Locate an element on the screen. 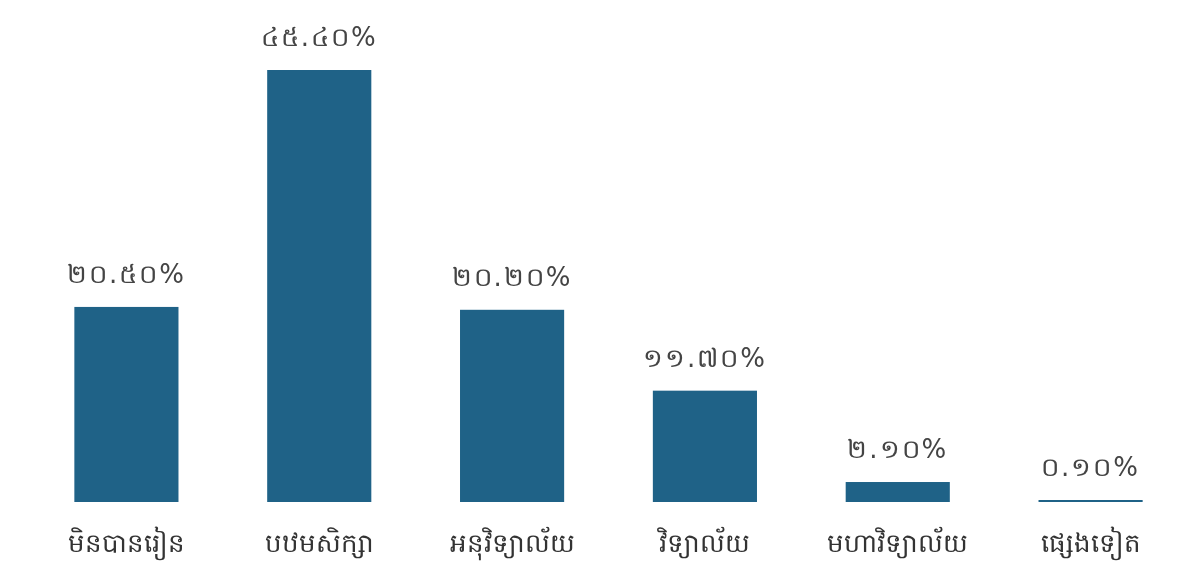 This screenshot has width=1190, height=561. data-label: ៤៥.៤០% is located at coordinates (319, 37).